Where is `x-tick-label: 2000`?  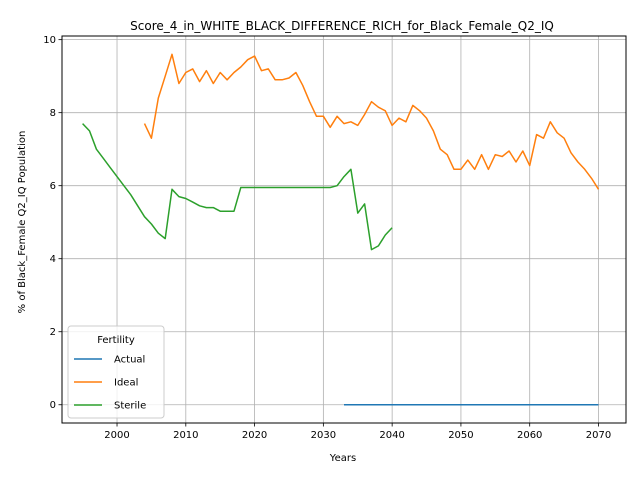
x-tick-label: 2000 is located at coordinates (116, 435).